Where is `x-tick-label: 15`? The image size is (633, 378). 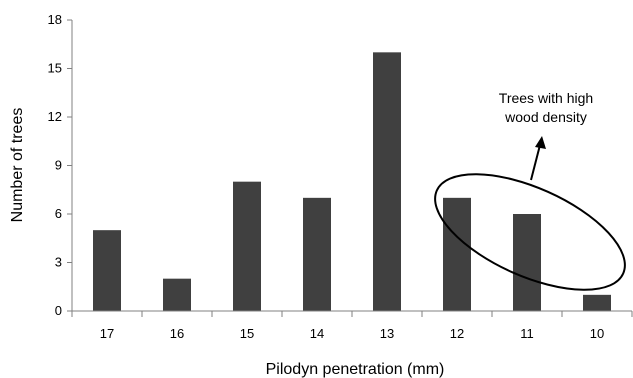
x-tick-label: 15 is located at coordinates (247, 333).